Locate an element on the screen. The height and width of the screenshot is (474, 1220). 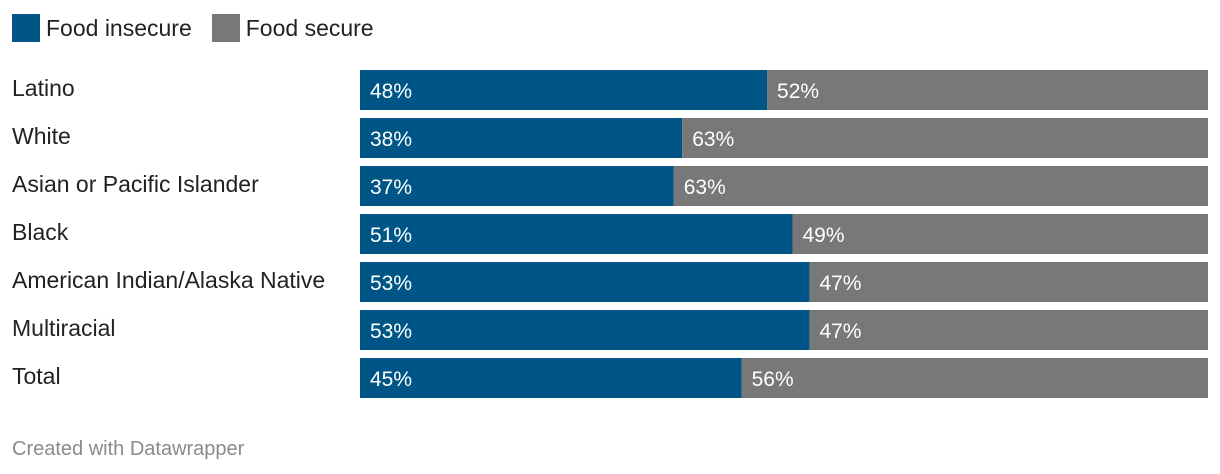
footer-credit: Created with Datawrapper is located at coordinates (128, 449).